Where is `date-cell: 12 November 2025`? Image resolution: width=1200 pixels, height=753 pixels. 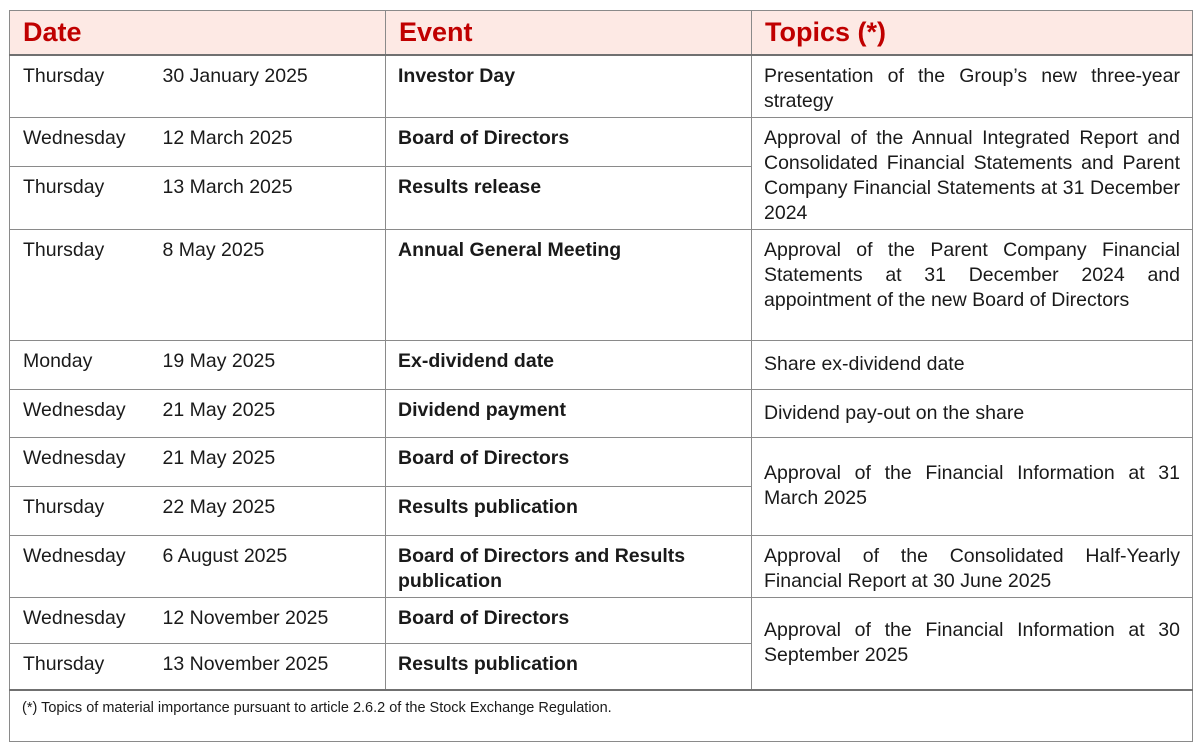 date-cell: 12 November 2025 is located at coordinates (274, 620).